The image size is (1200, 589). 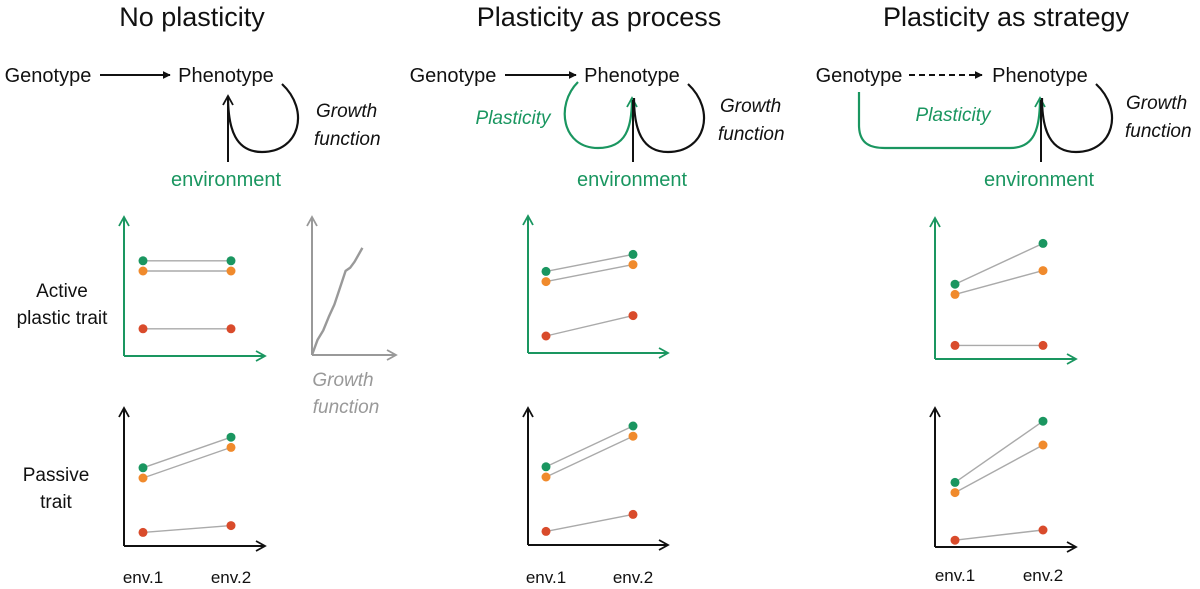 What do you see at coordinates (62, 291) in the screenshot?
I see `row-label-active: Active` at bounding box center [62, 291].